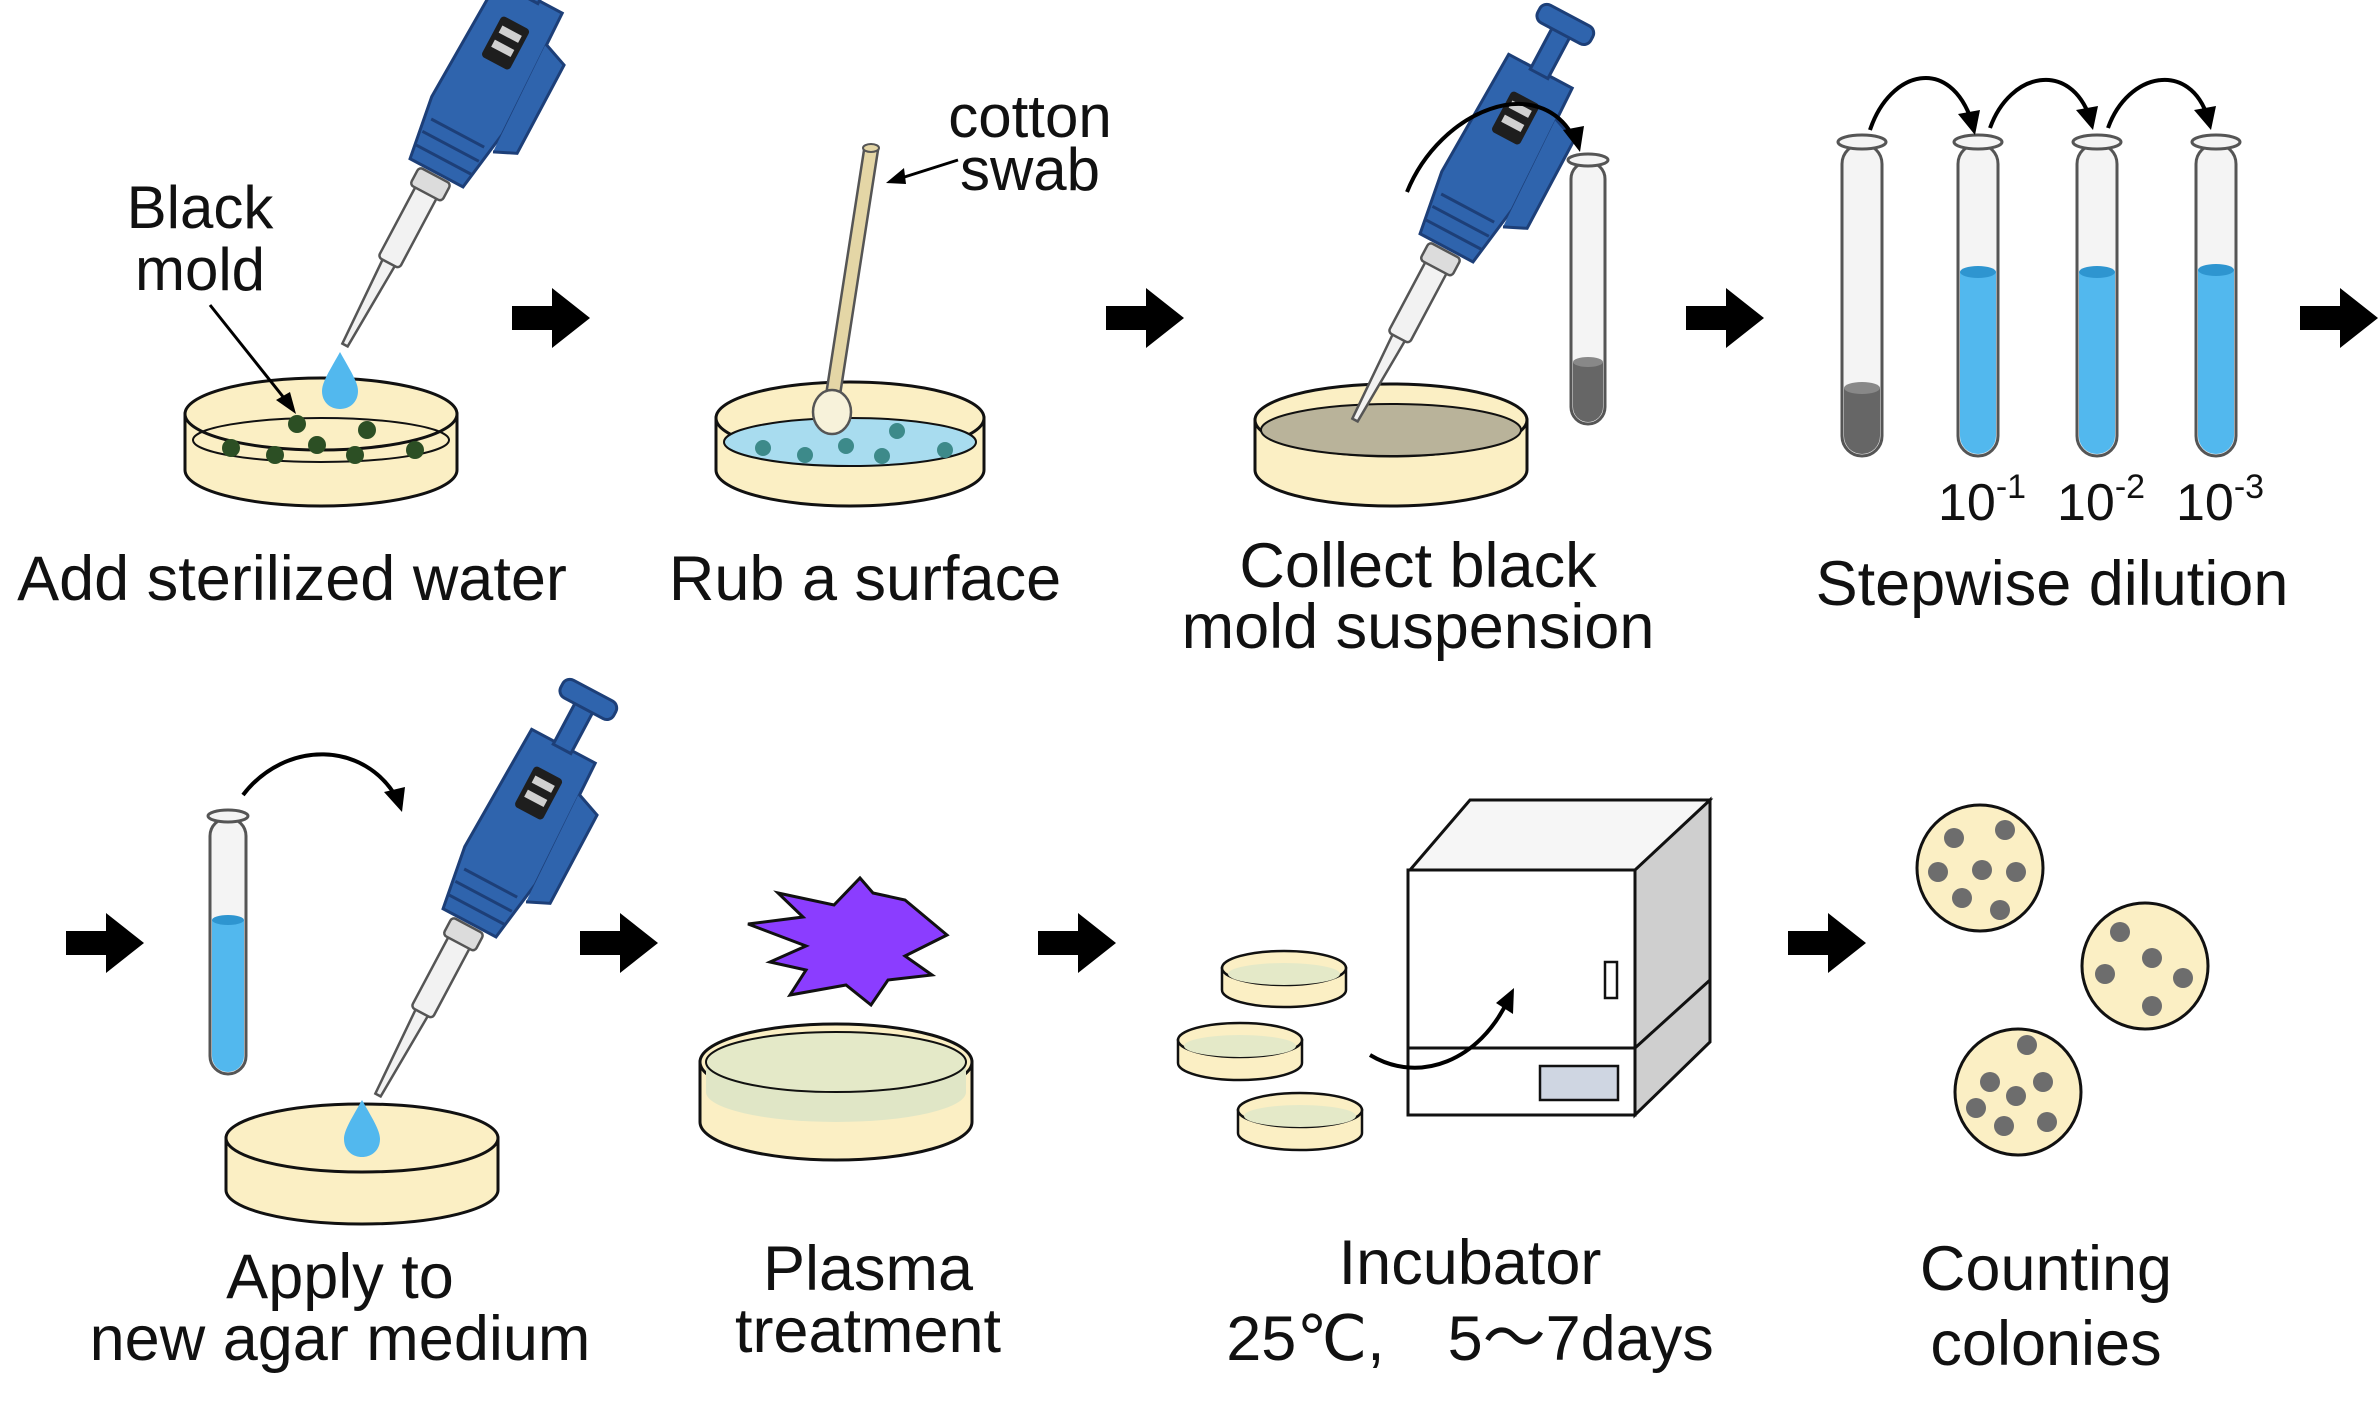 Image resolution: width=2378 pixels, height=1404 pixels. What do you see at coordinates (1469, 1339) in the screenshot?
I see `caption-line-2: 25℃, 5～7days` at bounding box center [1469, 1339].